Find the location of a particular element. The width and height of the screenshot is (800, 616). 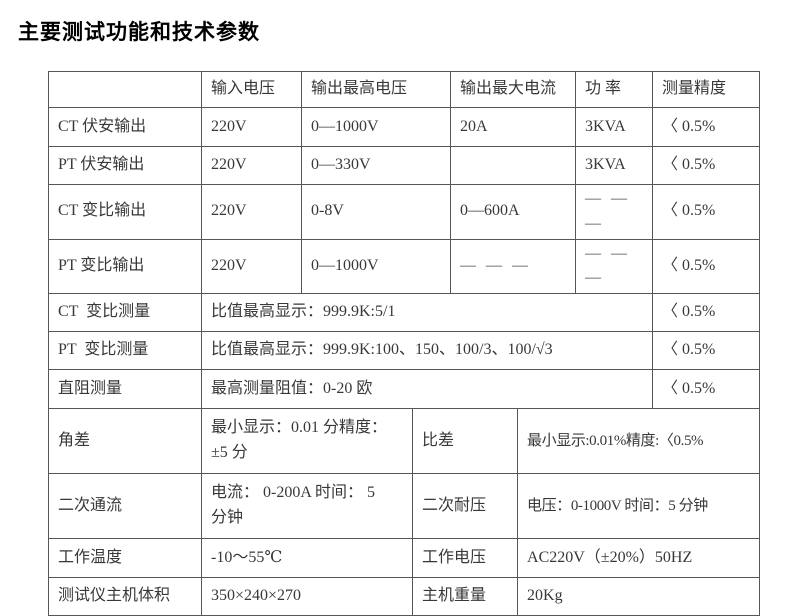

cell-pair-label2: 比差 is located at coordinates (465, 441).